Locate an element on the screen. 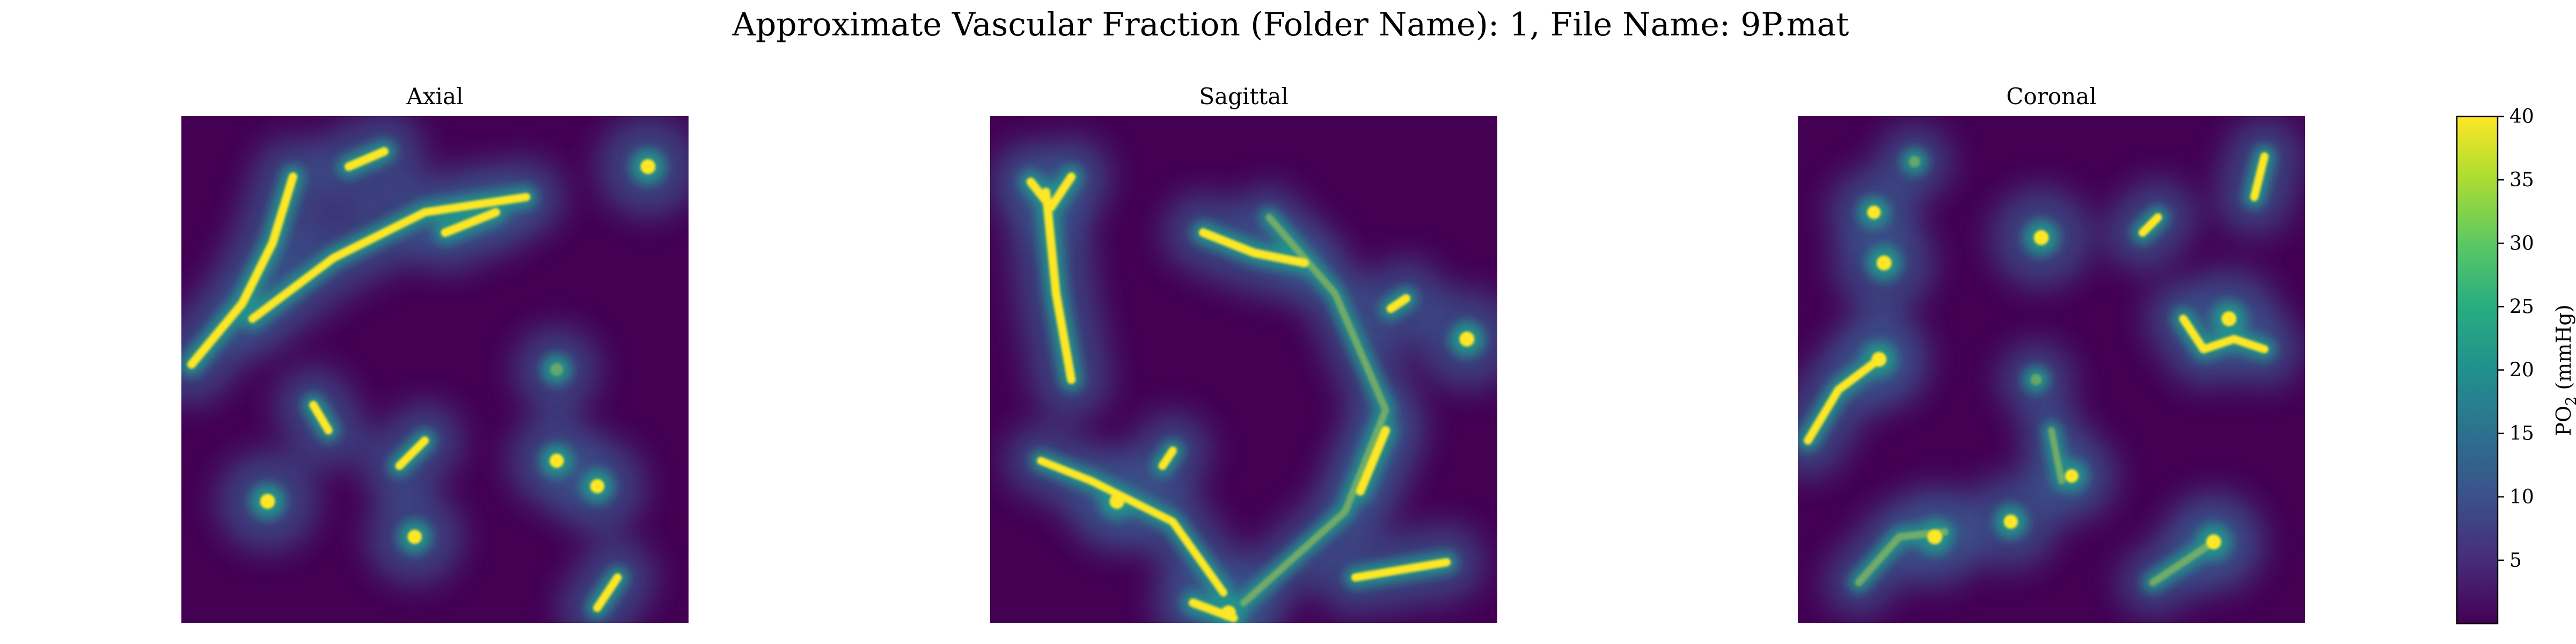 The width and height of the screenshot is (2576, 644). axial-core-layer is located at coordinates (421, 379).